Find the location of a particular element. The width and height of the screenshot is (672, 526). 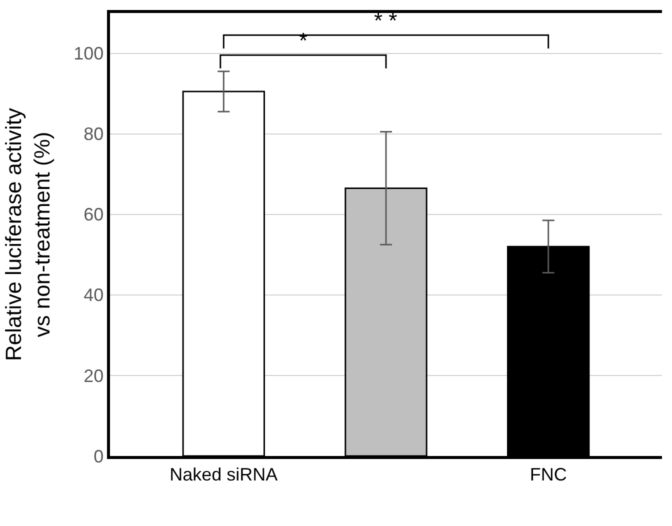

x-tick-label: FNC is located at coordinates (548, 474).